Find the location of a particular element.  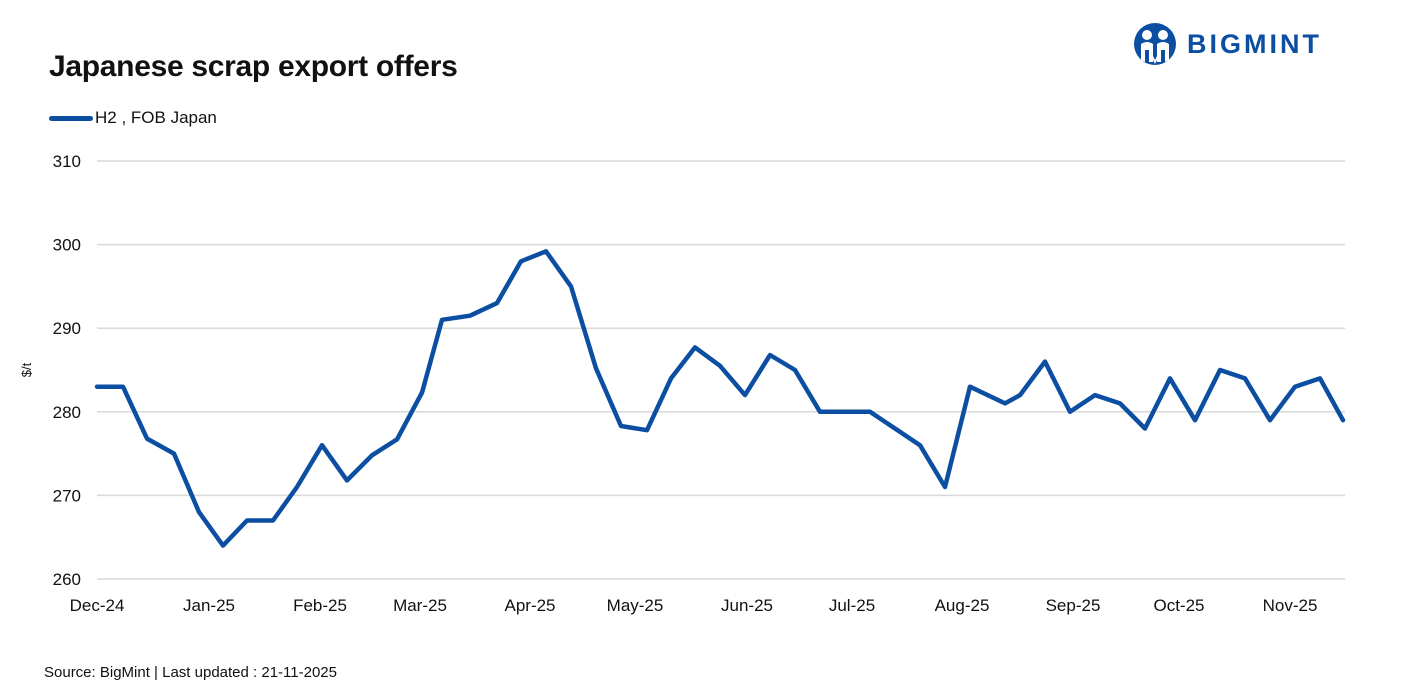

x-tick-label: Jul-25 is located at coordinates (852, 605).